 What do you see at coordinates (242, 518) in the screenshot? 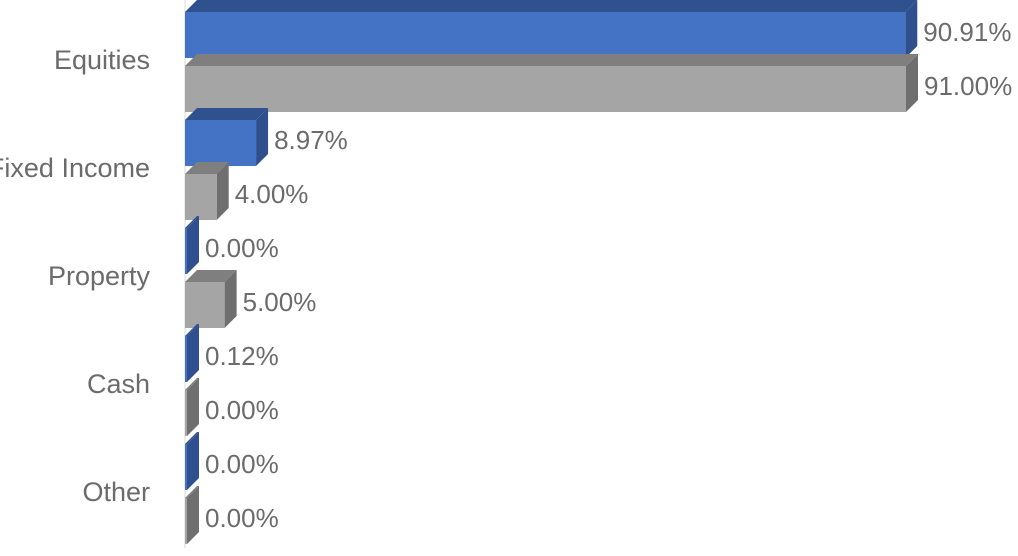
I see `data-label-4-series-1: 0.00%` at bounding box center [242, 518].